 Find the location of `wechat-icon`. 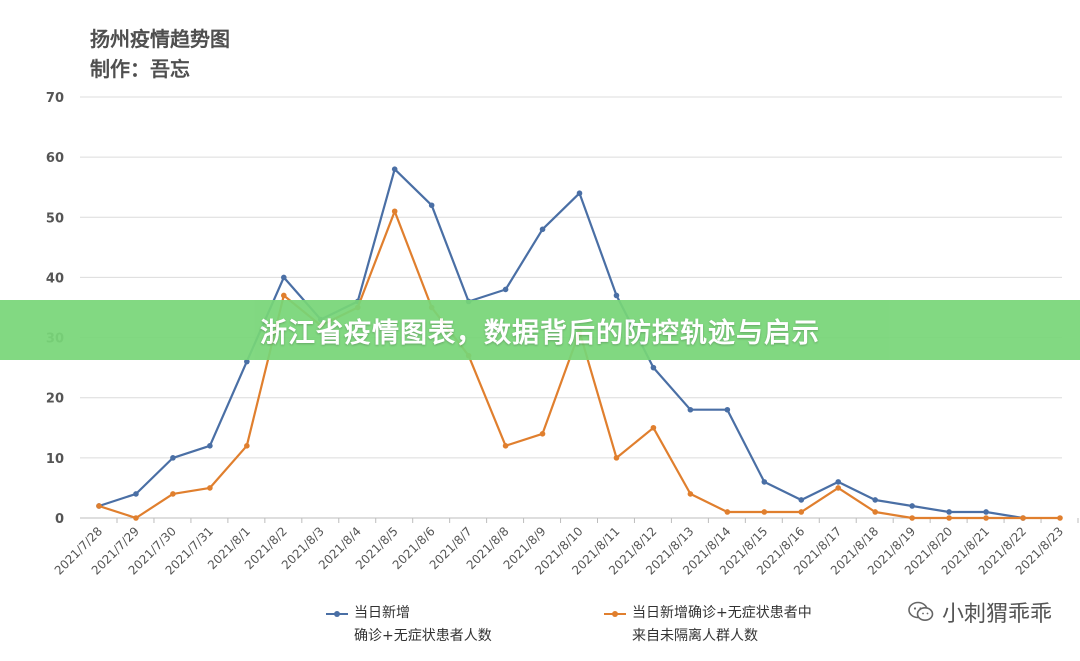

wechat-icon is located at coordinates (921, 611).